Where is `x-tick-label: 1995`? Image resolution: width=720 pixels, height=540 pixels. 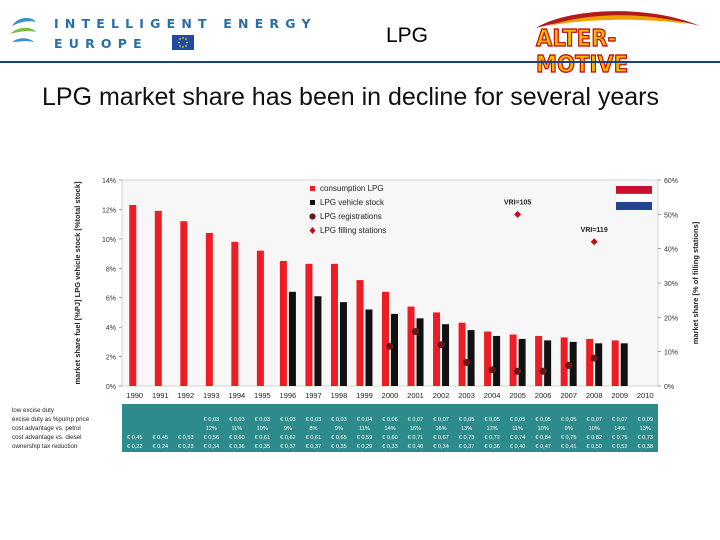 x-tick-label: 1995 is located at coordinates (262, 395).